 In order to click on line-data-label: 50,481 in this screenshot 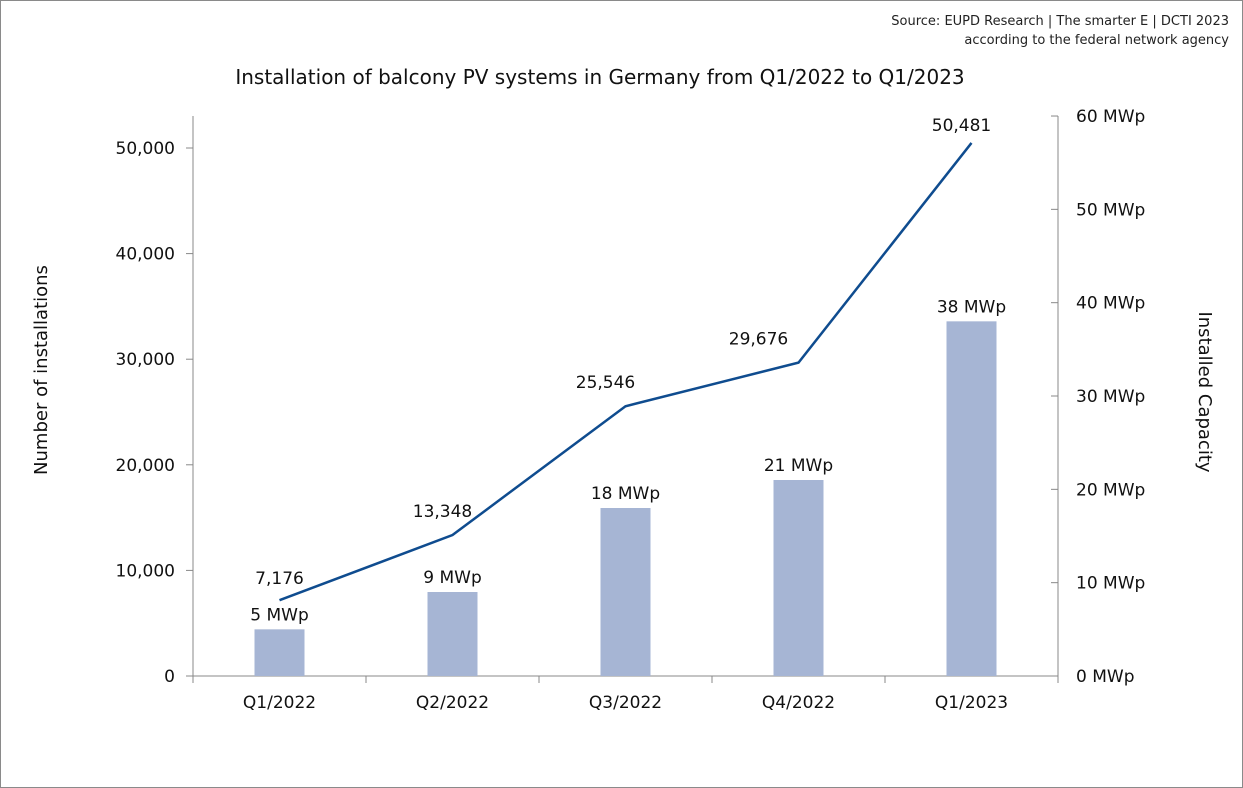, I will do `click(961, 126)`.